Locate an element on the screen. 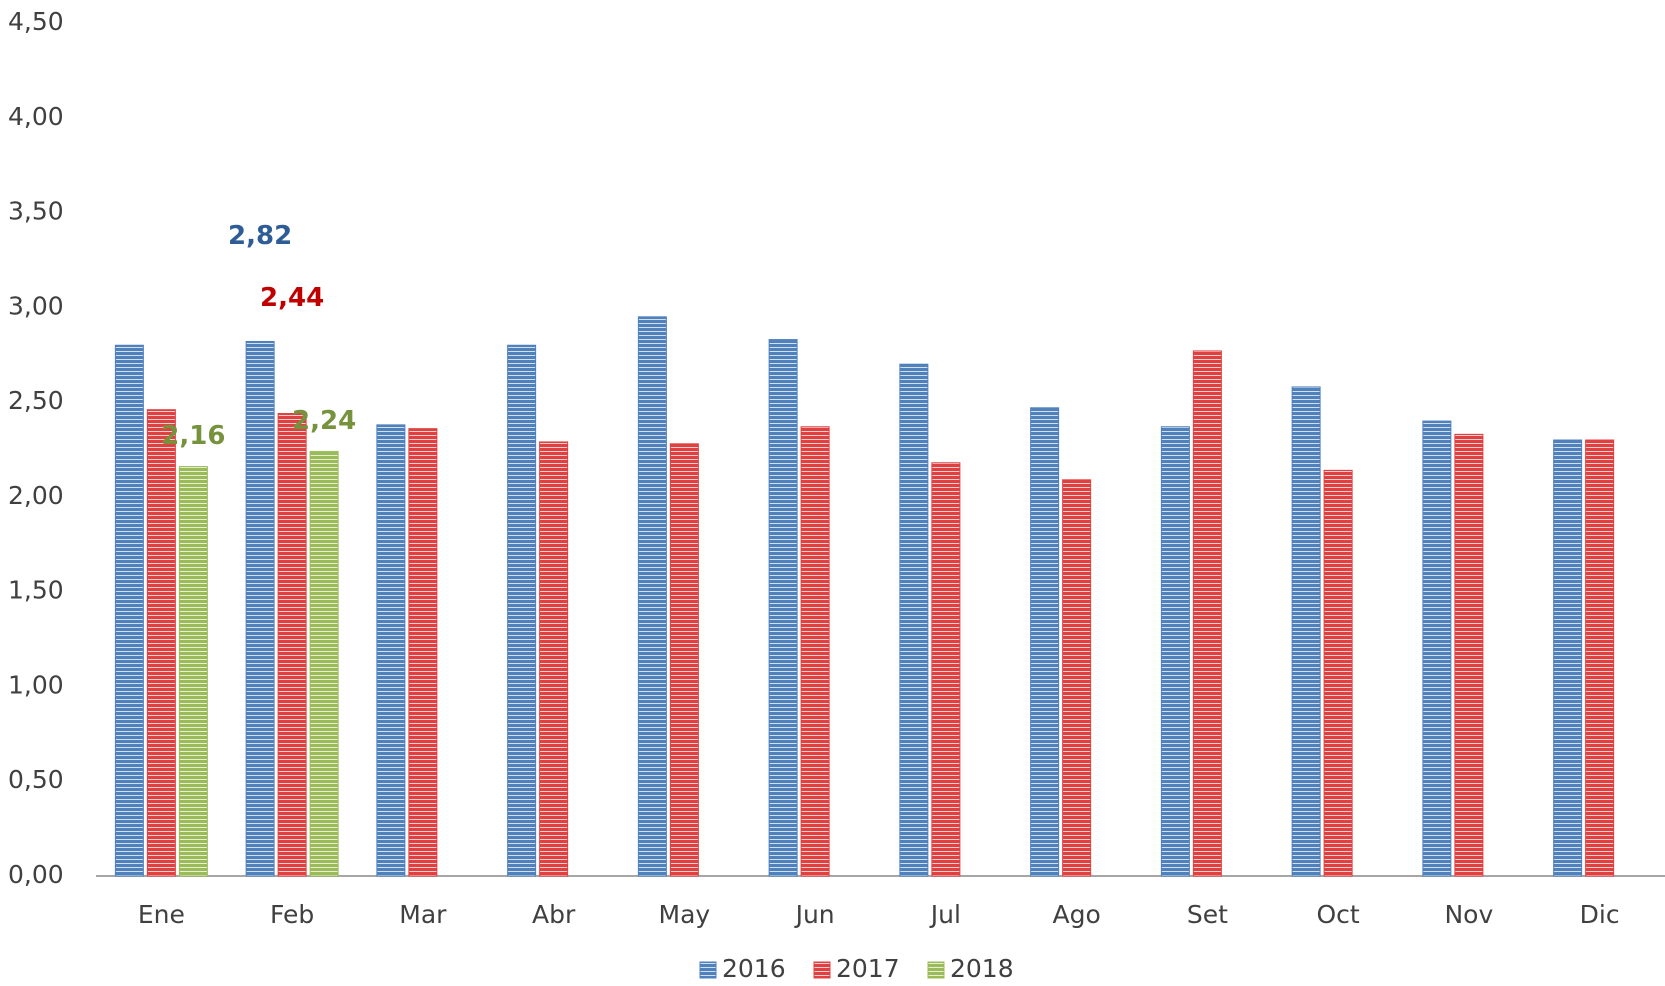 This screenshot has height=986, width=1665. x-tick-label: Jun is located at coordinates (814, 914).